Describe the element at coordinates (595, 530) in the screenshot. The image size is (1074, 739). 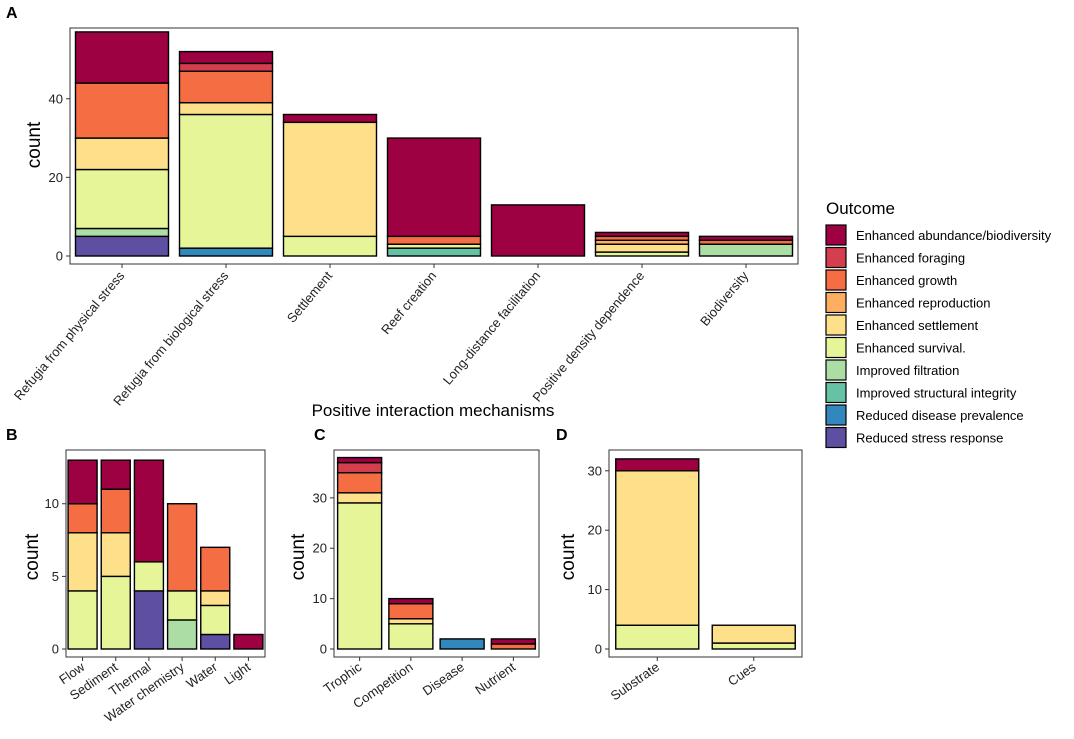
I see `panel-d-ytick-label: 20` at that location.